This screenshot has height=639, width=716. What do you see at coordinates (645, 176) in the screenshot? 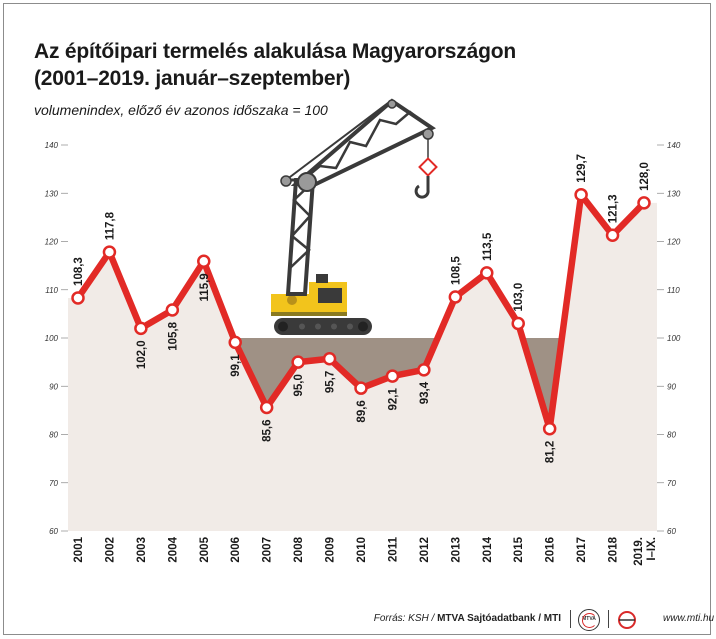
I see `data-label: 128,0` at bounding box center [645, 176].